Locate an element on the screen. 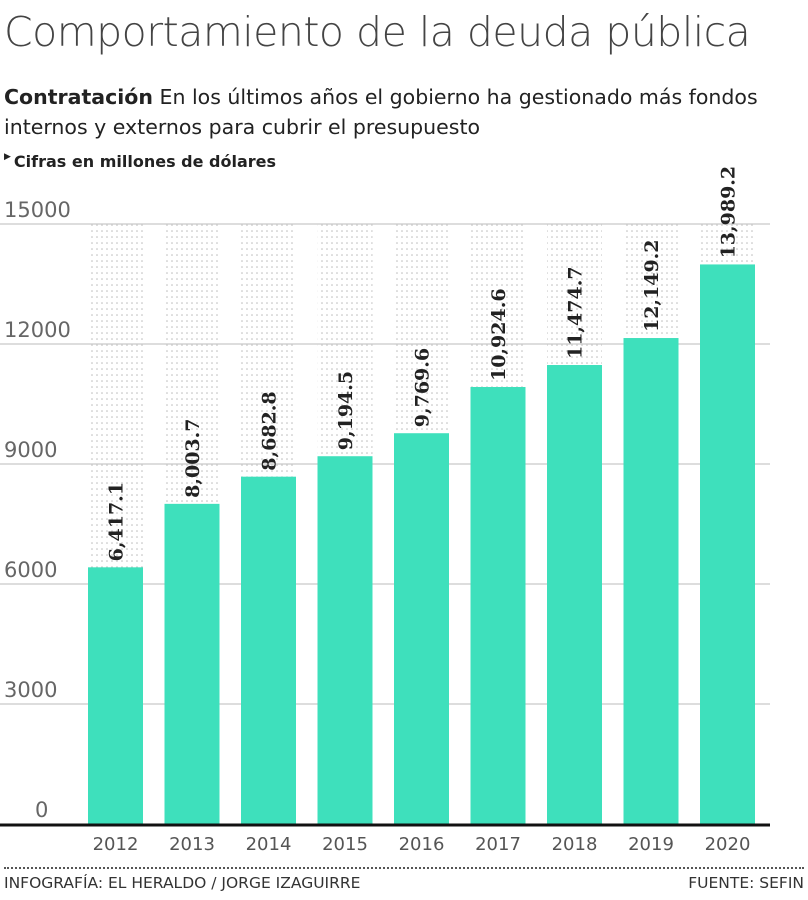 This screenshot has height=900, width=808. y-tick-label: 3000 is located at coordinates (30, 690).